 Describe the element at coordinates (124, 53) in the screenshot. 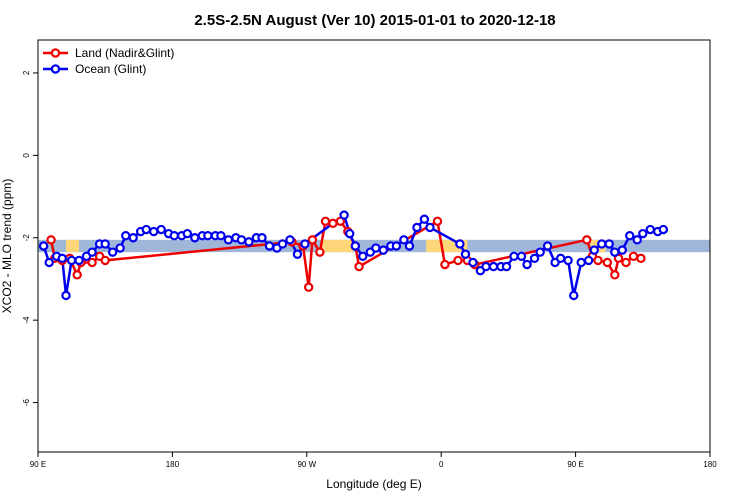

I see `legend-land-label: Land (Nadir&Glint)` at that location.